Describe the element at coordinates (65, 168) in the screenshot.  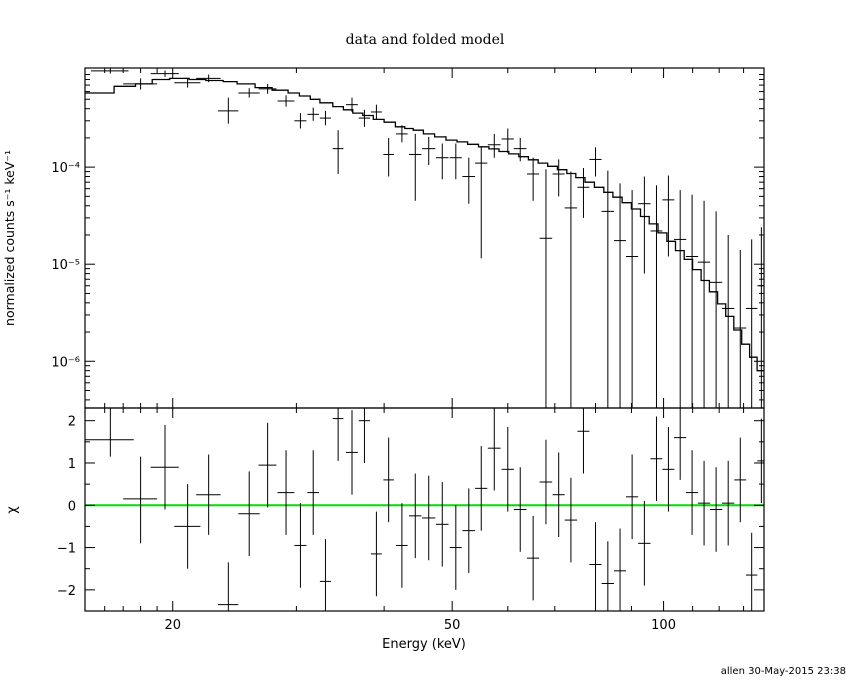
I see `spectrum-y-tick-label: 10⁻⁴` at that location.